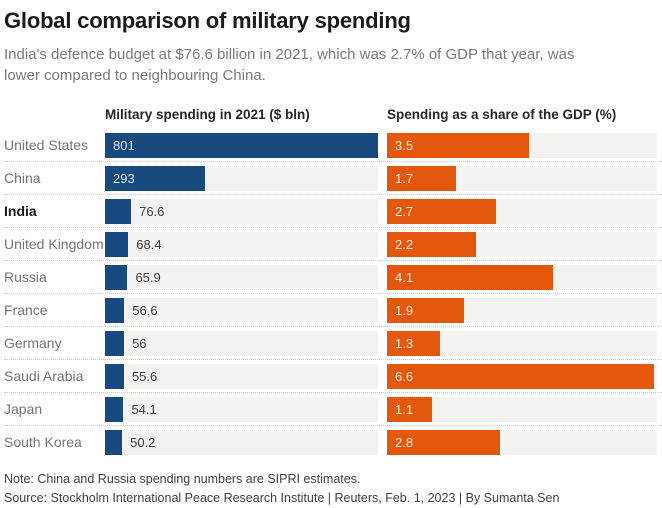  Describe the element at coordinates (124, 145) in the screenshot. I see `value-label: 801` at that location.